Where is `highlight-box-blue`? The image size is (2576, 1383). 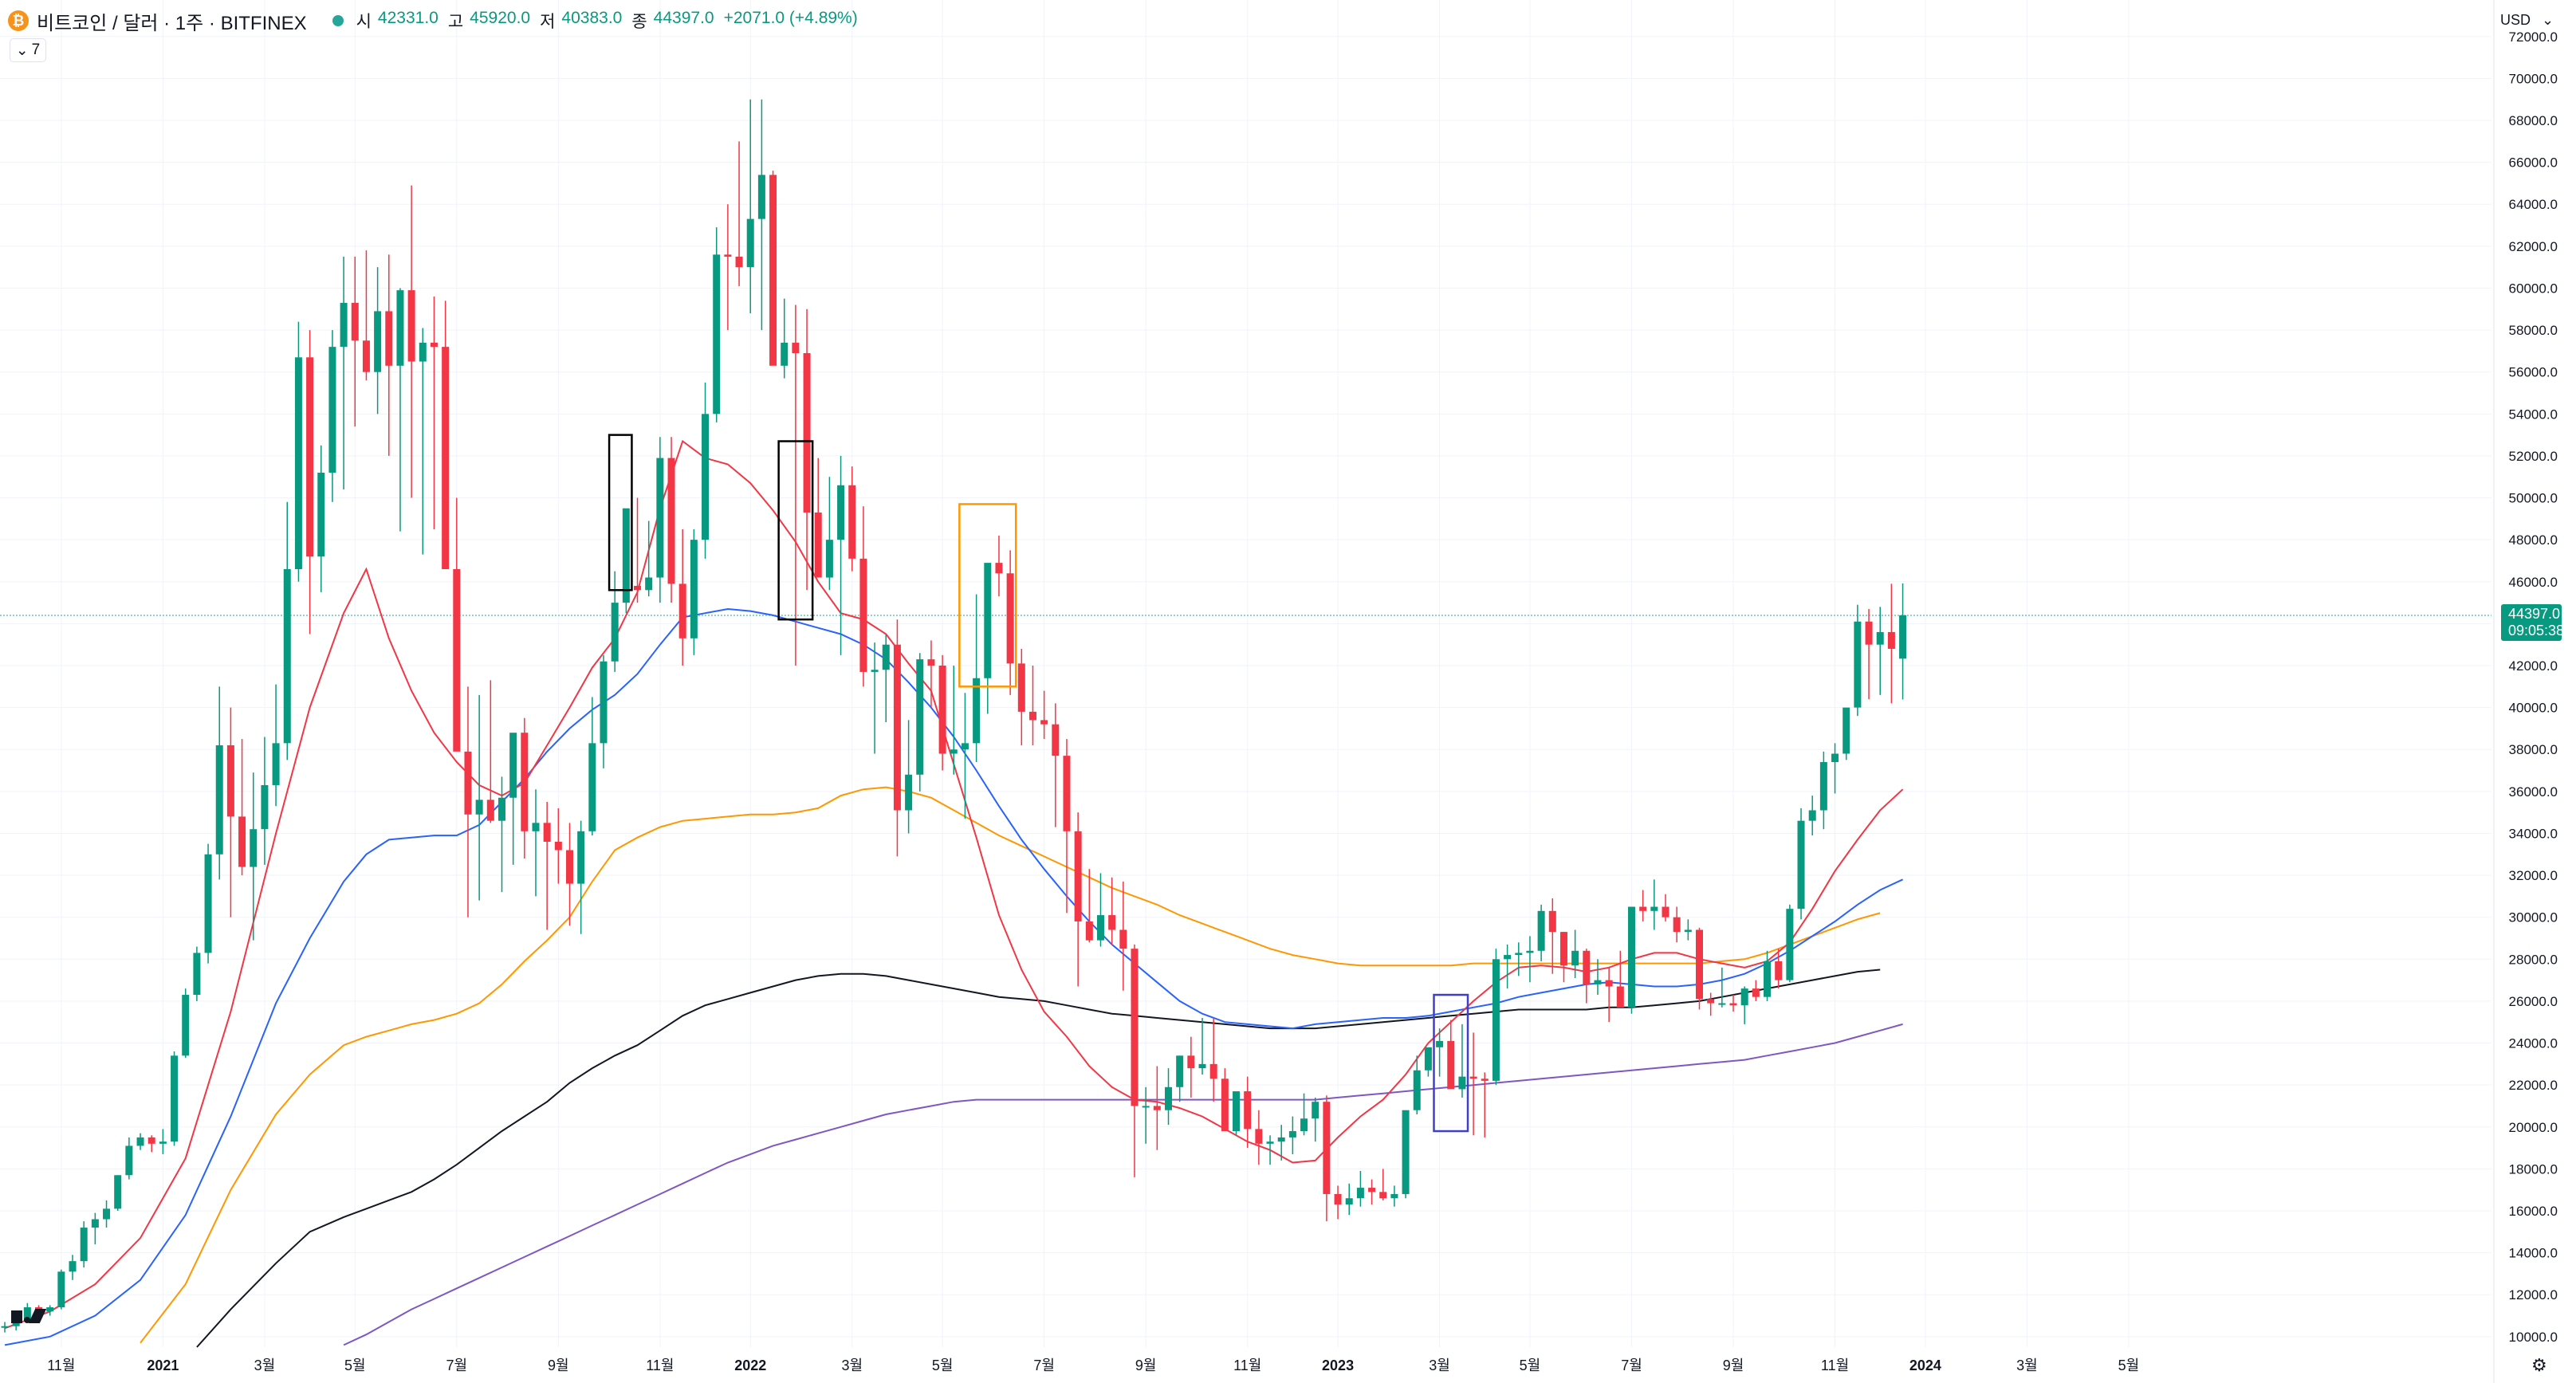
highlight-box-blue is located at coordinates (1451, 1063).